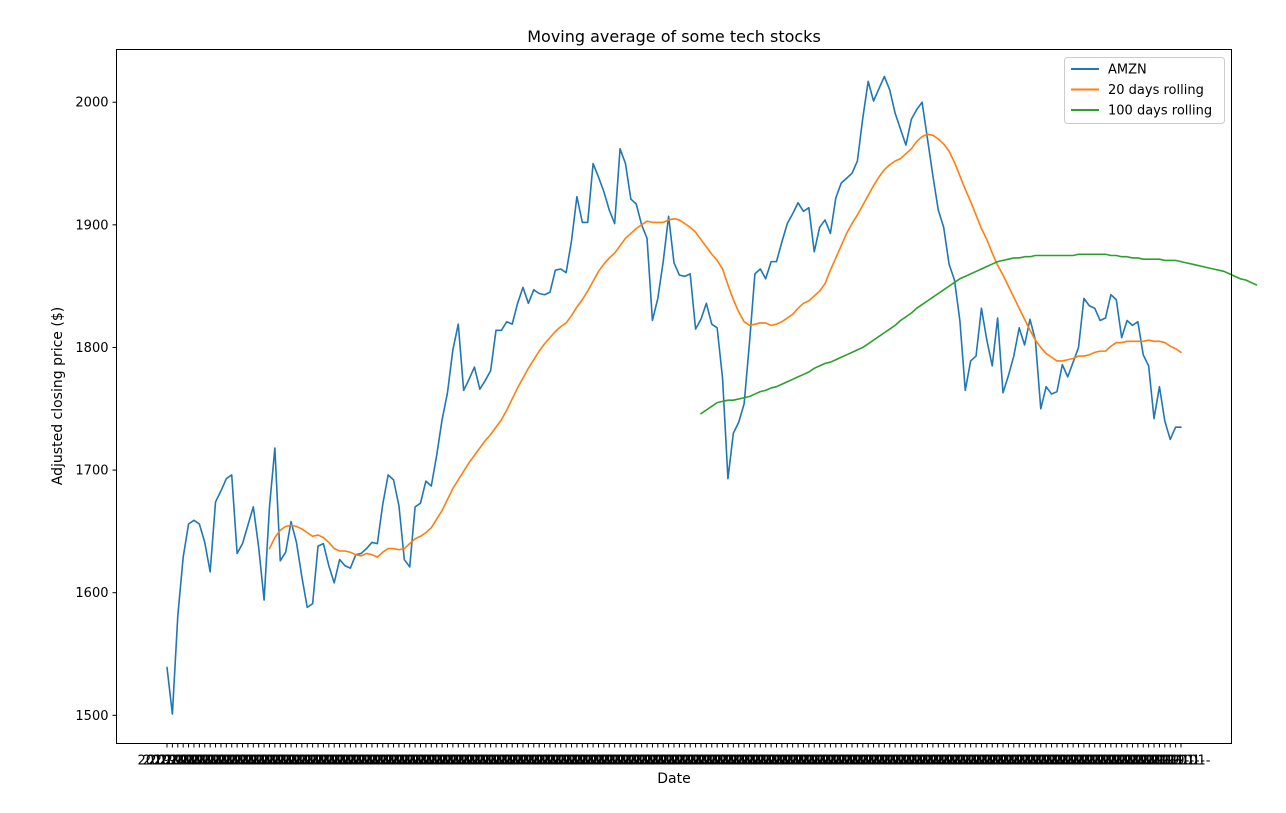 The image size is (1286, 813). I want to click on y-tick-label: 1800, so click(91, 348).